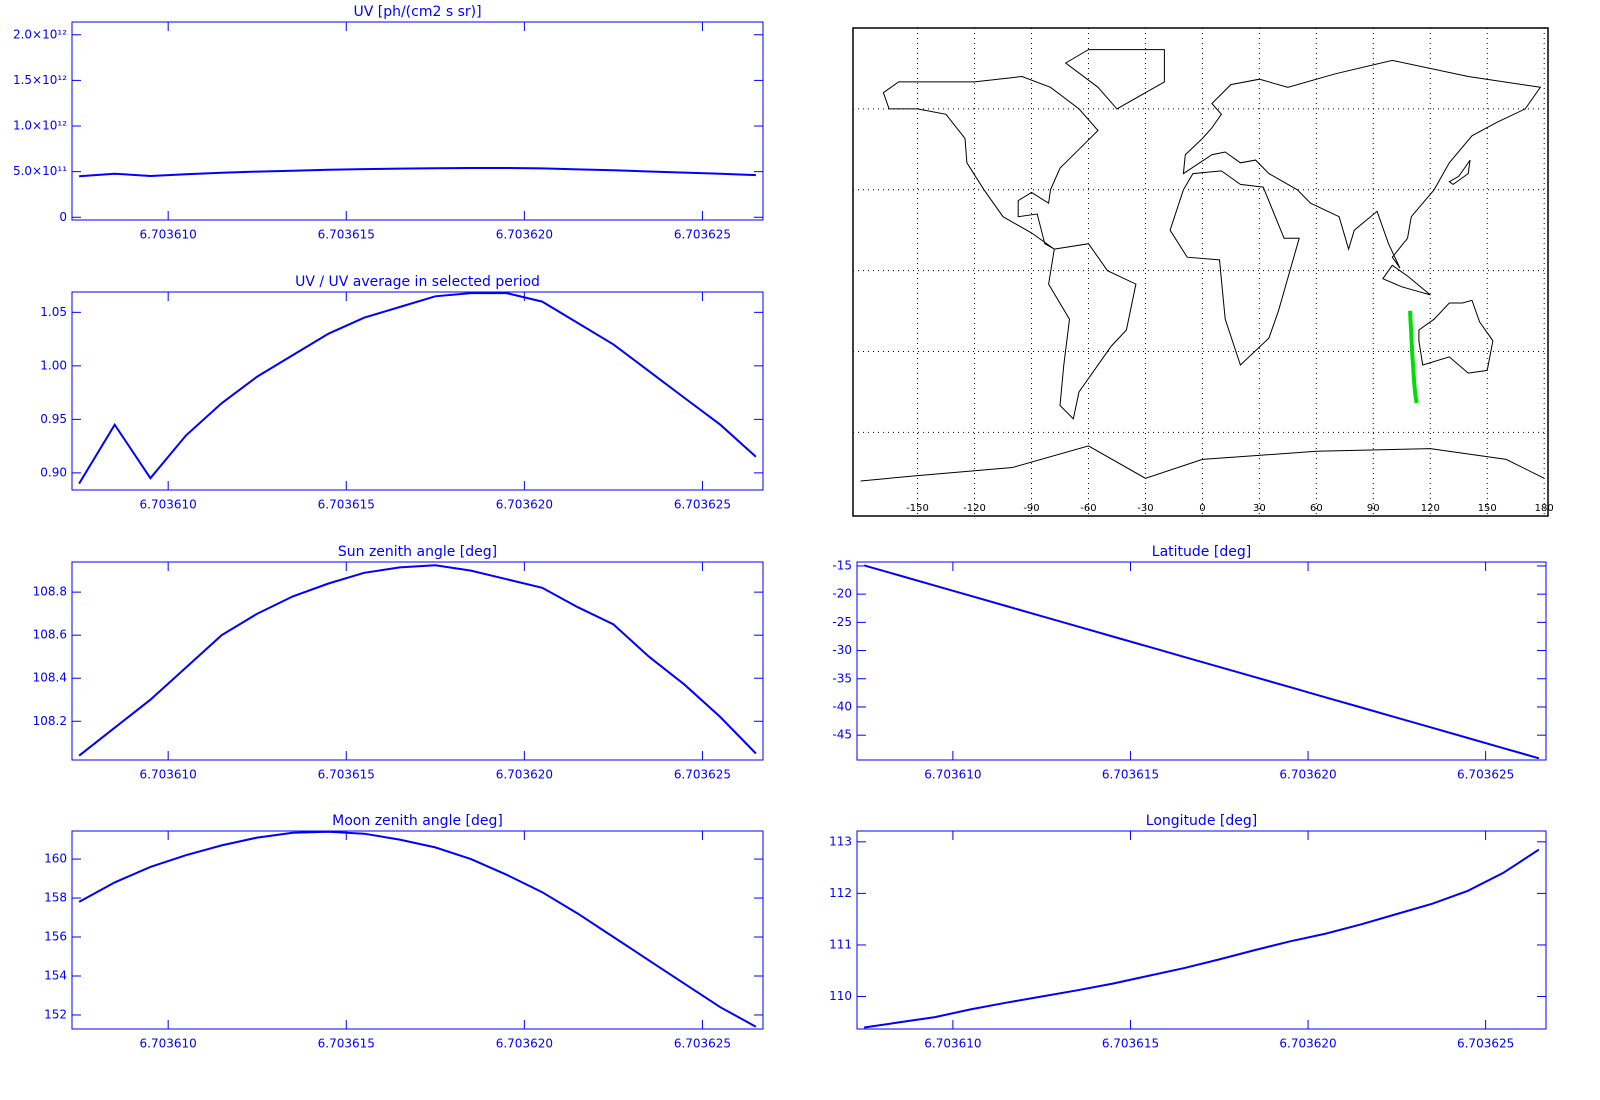 Image resolution: width=1600 pixels, height=1100 pixels. What do you see at coordinates (840, 841) in the screenshot?
I see `y-tick-label: 113` at bounding box center [840, 841].